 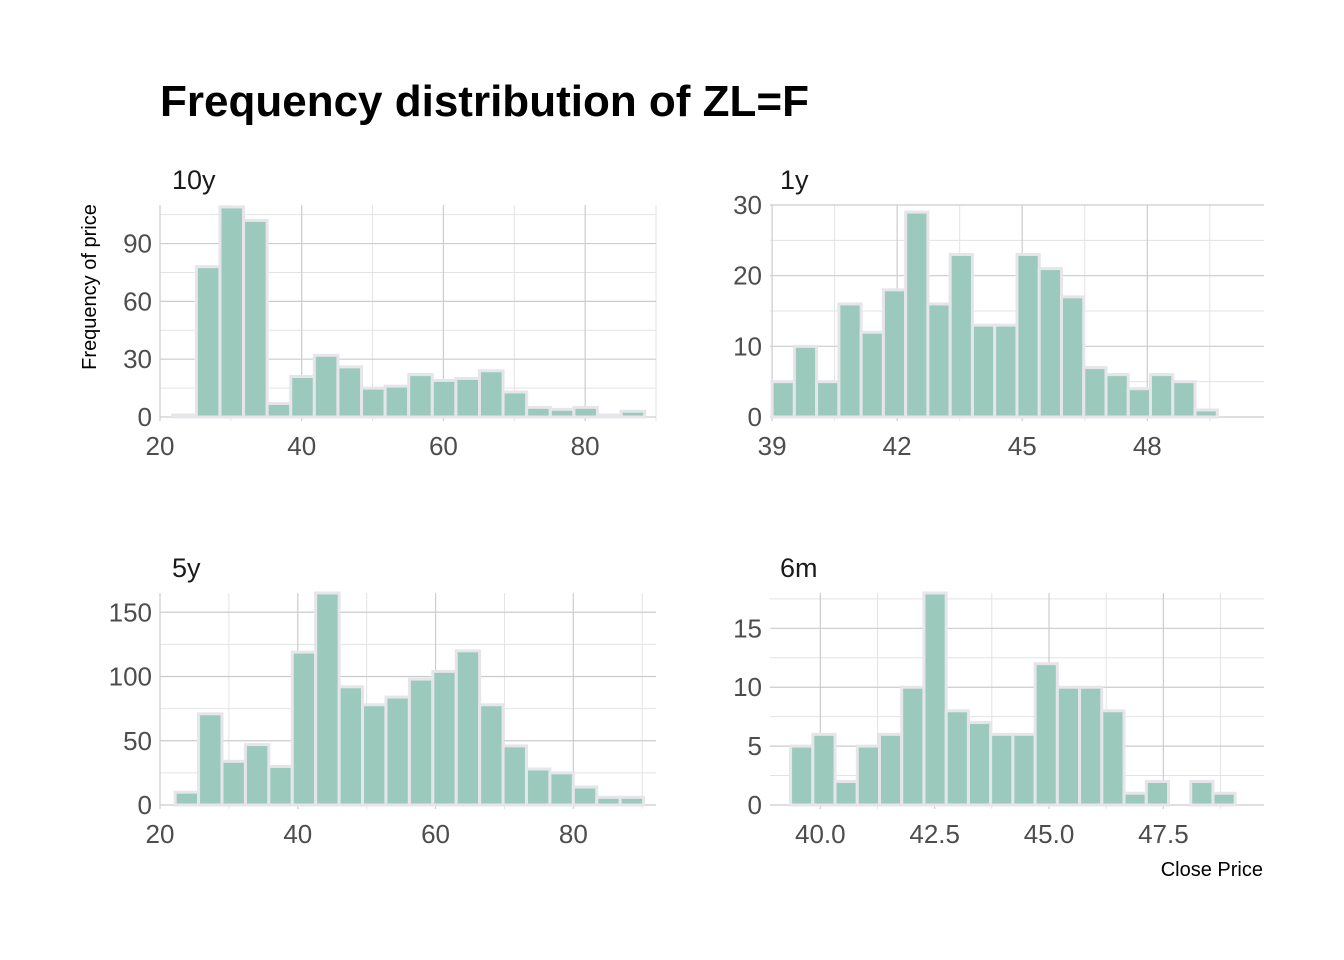 I want to click on y-tick-label: 30, so click(x=747, y=205).